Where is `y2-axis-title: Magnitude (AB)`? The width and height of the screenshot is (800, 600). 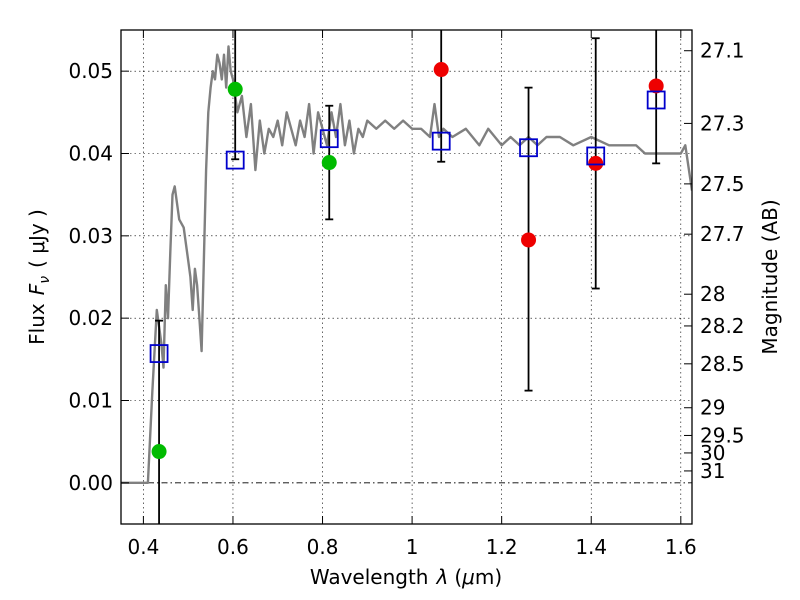 y2-axis-title: Magnitude (AB) is located at coordinates (770, 276).